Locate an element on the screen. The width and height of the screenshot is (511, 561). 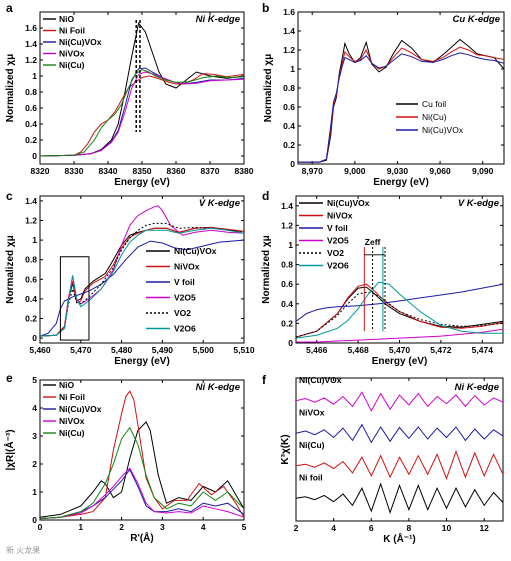
y-axis-label: |χR|(Å⁻³) is located at coordinates (9, 449).